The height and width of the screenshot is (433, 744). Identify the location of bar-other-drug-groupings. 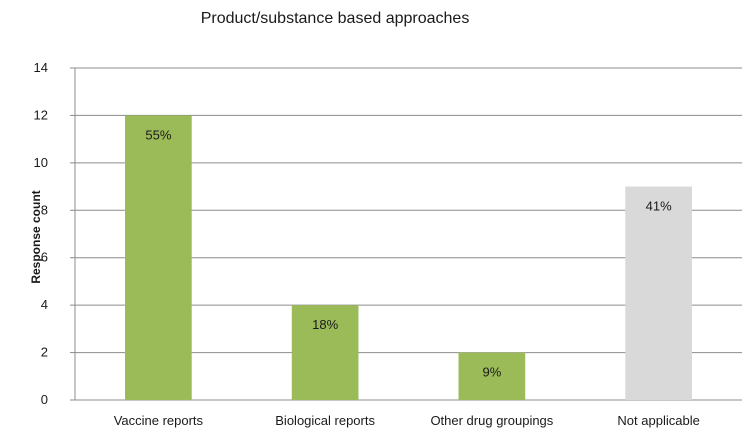
(492, 376).